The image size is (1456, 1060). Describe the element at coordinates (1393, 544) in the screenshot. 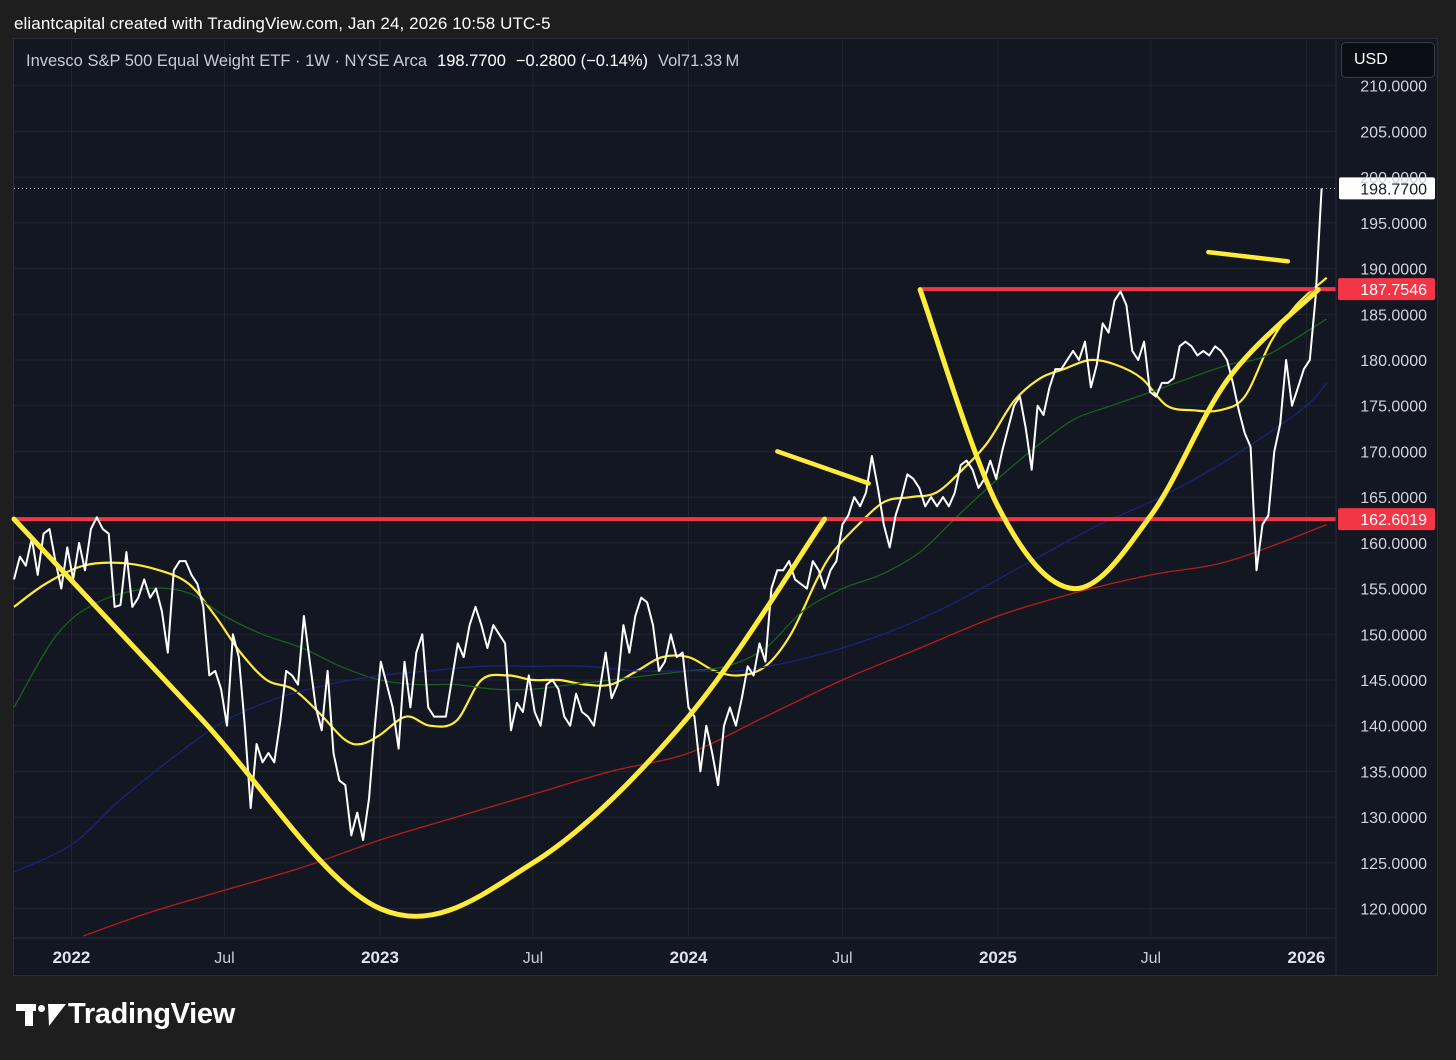

I see `y-tick-label: 160.0000` at that location.